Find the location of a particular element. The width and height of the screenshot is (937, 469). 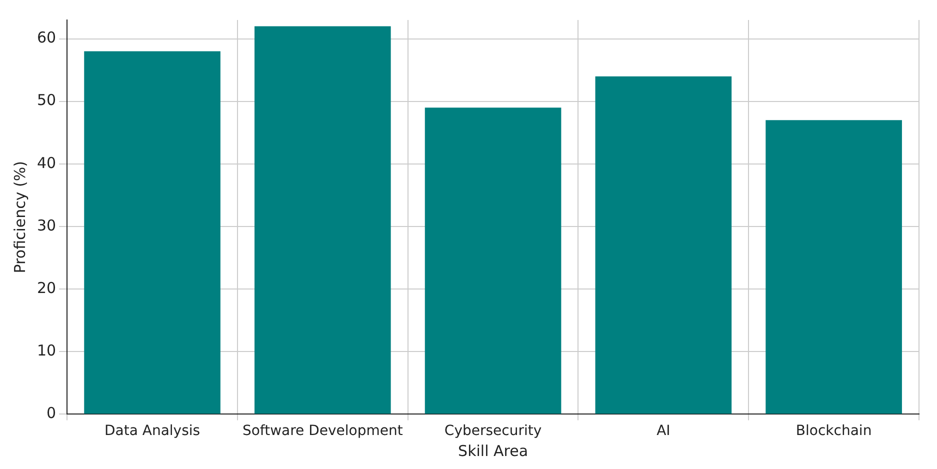

x-tick-label: Blockchain is located at coordinates (834, 431).